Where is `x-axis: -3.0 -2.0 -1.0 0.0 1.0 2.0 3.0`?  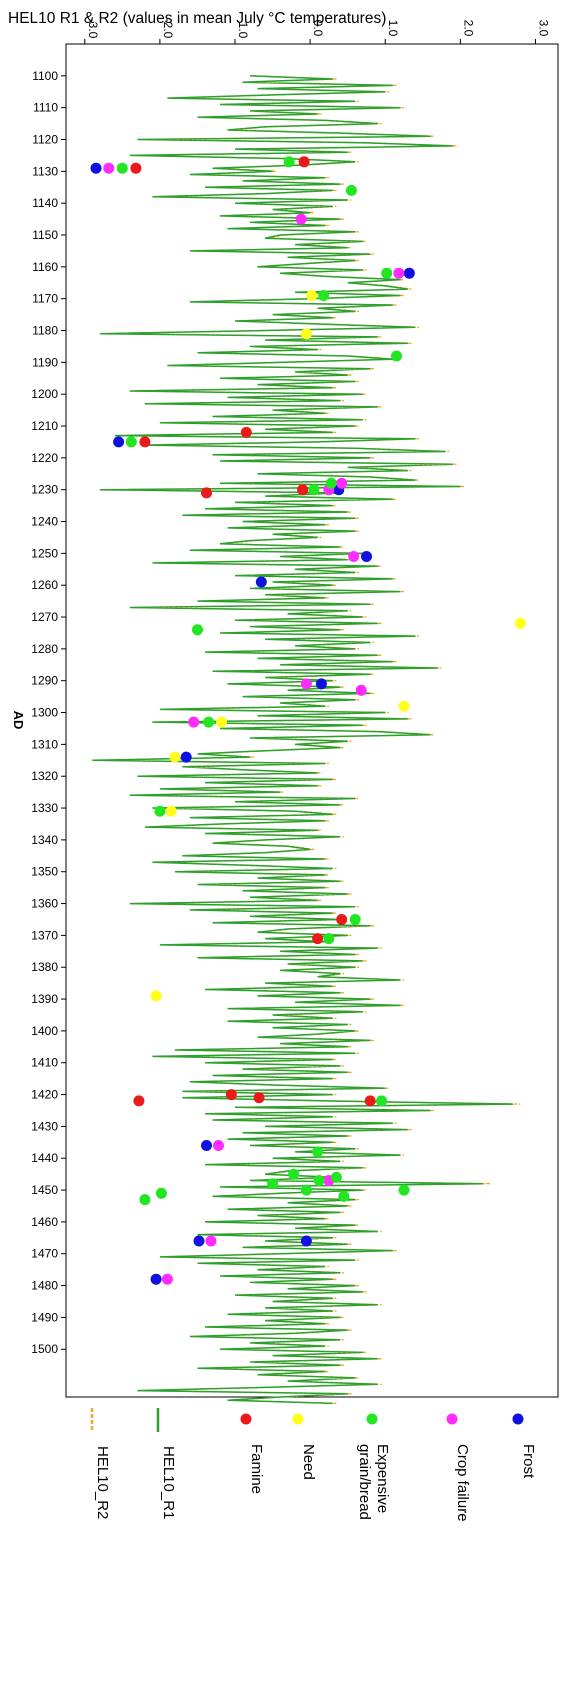
x-axis: -3.0 -2.0 -1.0 0.0 1.0 2.0 3.0 is located at coordinates (317, 31).